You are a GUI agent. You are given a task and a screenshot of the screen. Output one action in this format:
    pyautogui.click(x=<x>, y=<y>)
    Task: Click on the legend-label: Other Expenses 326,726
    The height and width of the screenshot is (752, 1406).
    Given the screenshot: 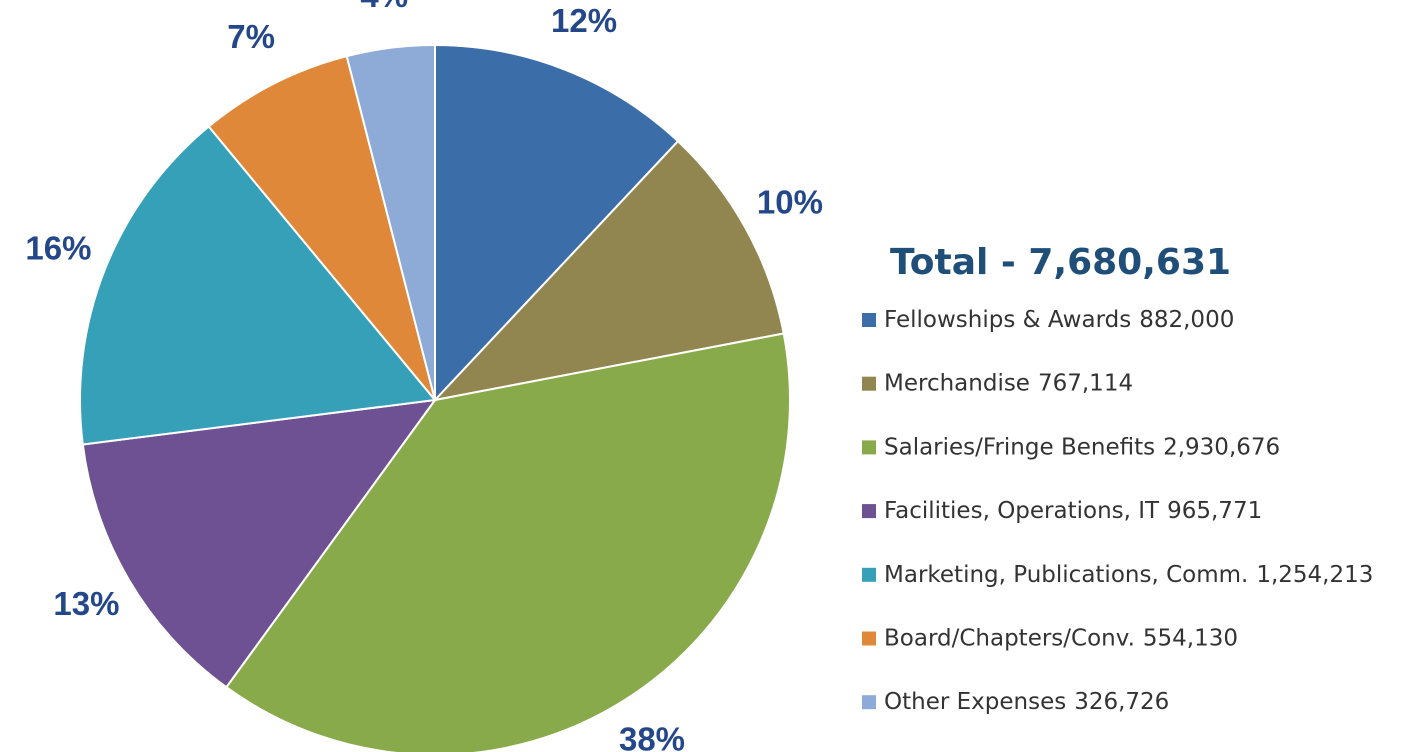 What is the action you would take?
    pyautogui.click(x=1026, y=702)
    